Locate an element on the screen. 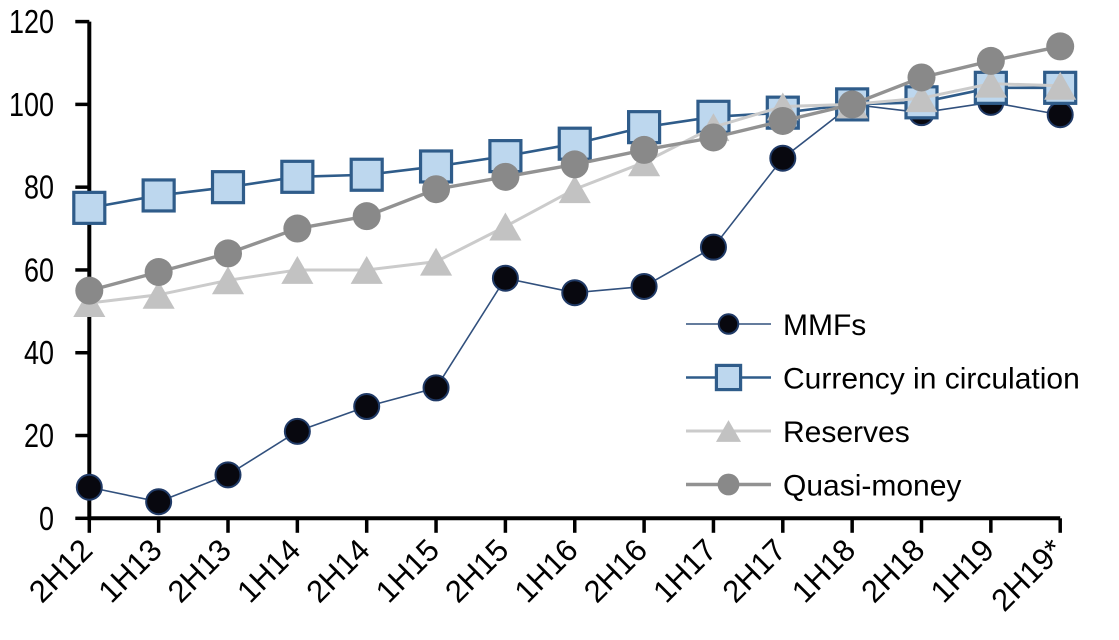 The width and height of the screenshot is (1119, 640). legend-label: MMFs is located at coordinates (824, 325).